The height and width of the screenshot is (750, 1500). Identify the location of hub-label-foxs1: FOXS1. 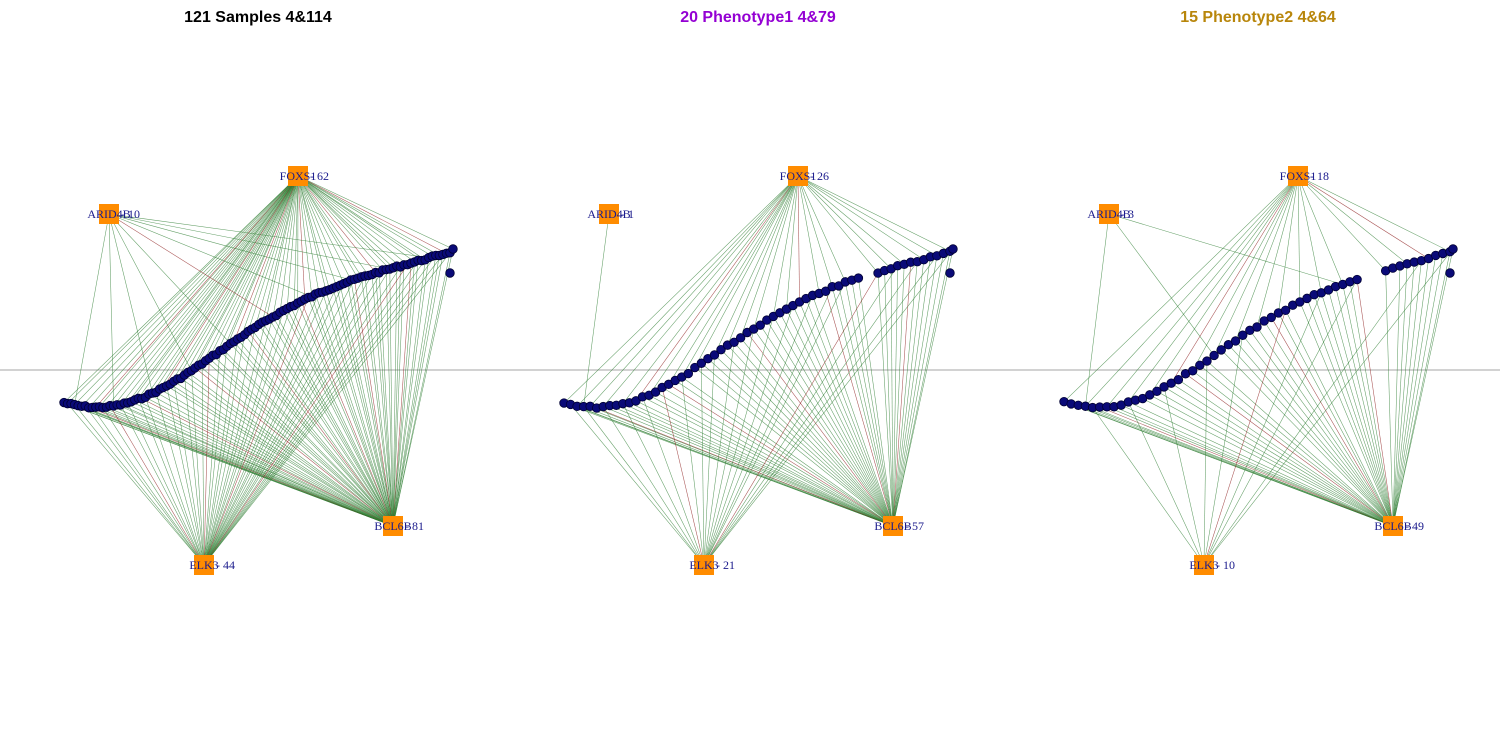
(798, 176).